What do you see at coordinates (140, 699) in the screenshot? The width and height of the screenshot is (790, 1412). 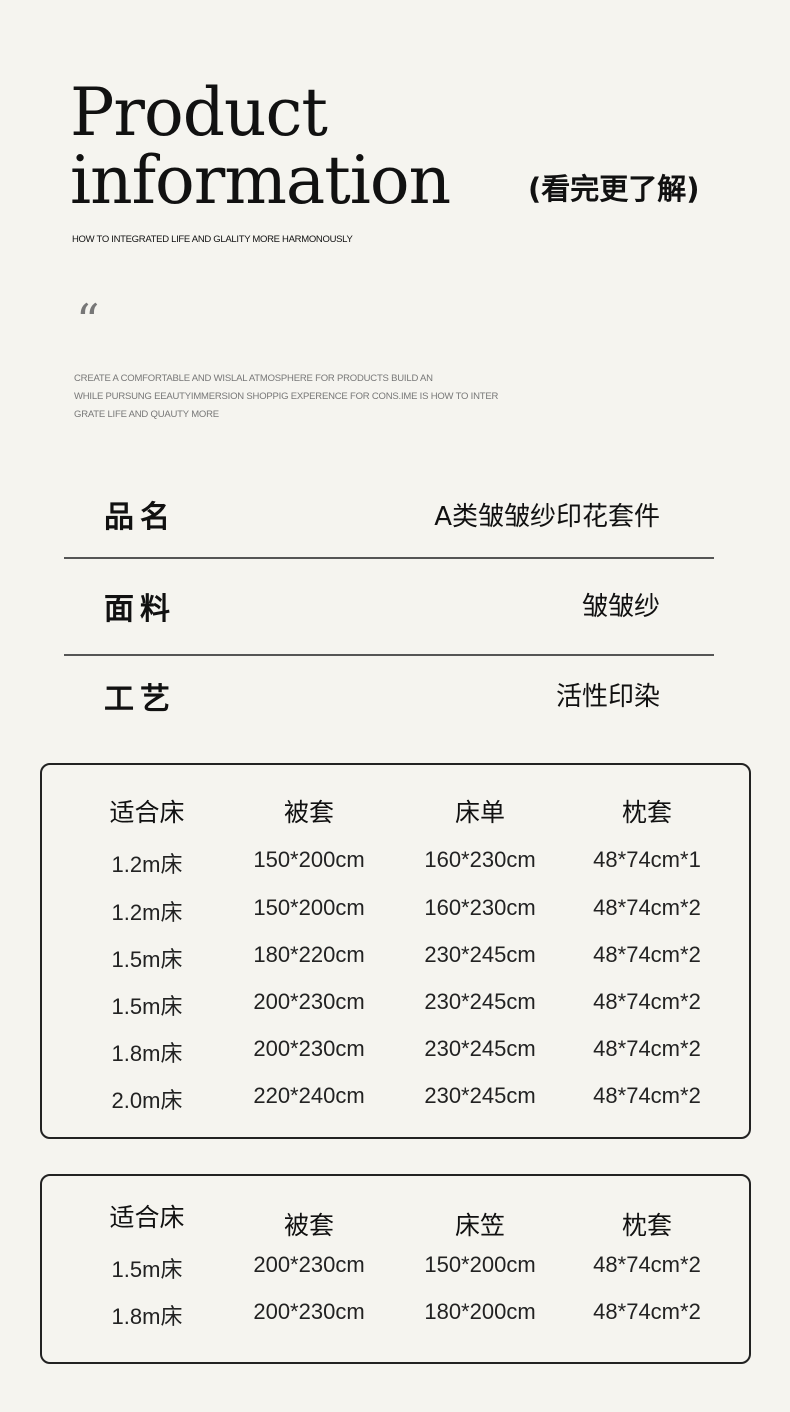 I see `spec-label: 工艺` at bounding box center [140, 699].